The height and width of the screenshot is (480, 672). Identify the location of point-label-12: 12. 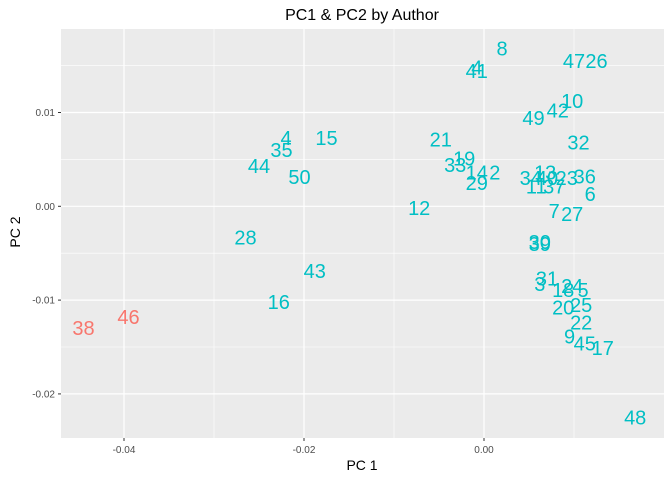
(419, 209).